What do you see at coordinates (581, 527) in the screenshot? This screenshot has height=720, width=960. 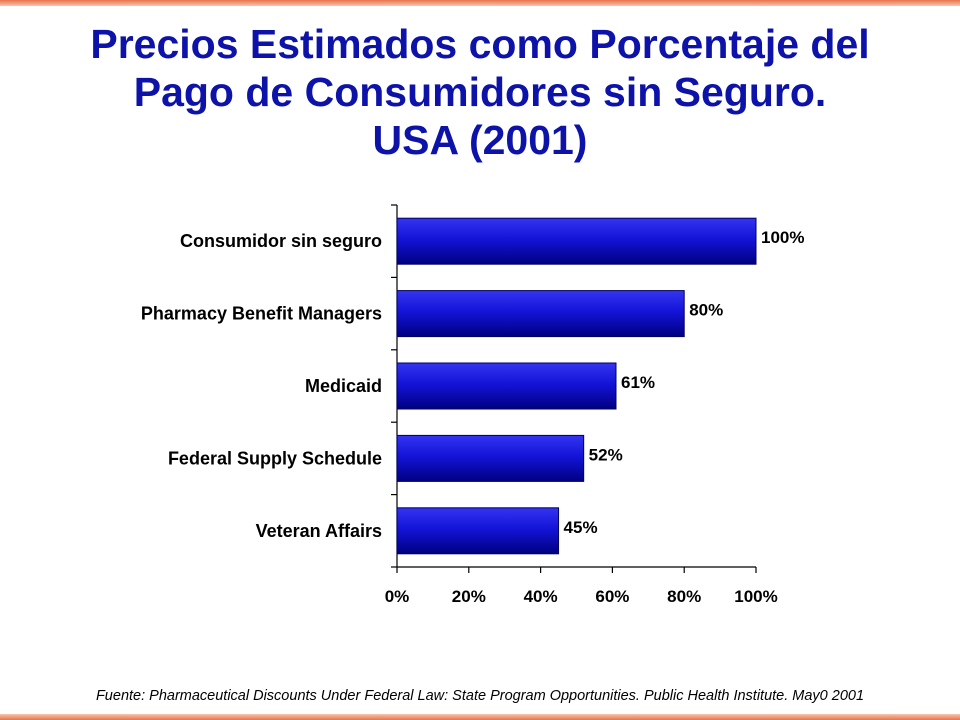 I see `data-label: 45%` at bounding box center [581, 527].